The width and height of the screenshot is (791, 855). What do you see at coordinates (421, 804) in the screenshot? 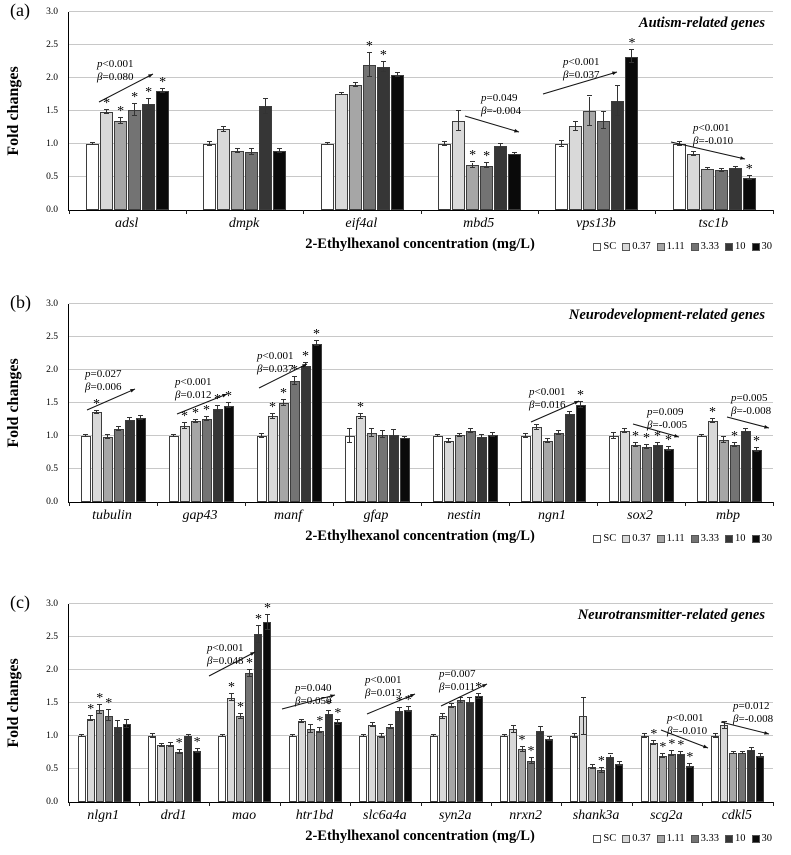
I see `x-tick-mark` at bounding box center [421, 804].